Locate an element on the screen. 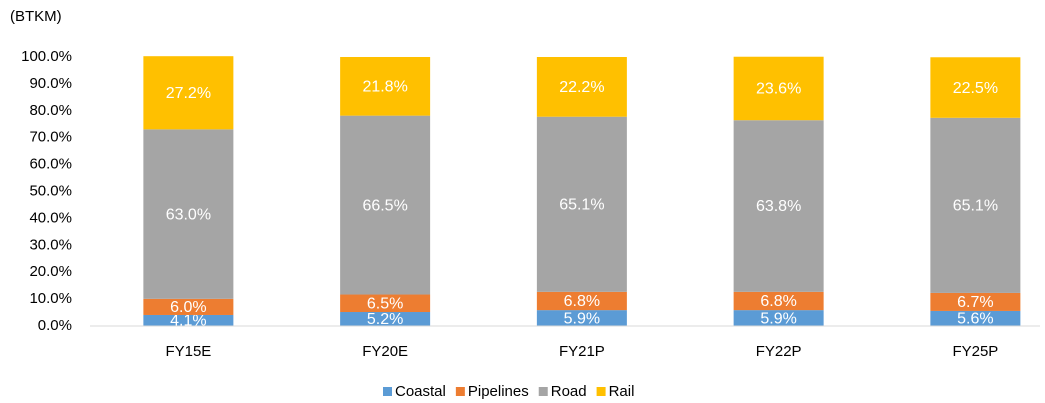 Image resolution: width=1045 pixels, height=403 pixels. y-tick-label: 60.0% is located at coordinates (50, 164).